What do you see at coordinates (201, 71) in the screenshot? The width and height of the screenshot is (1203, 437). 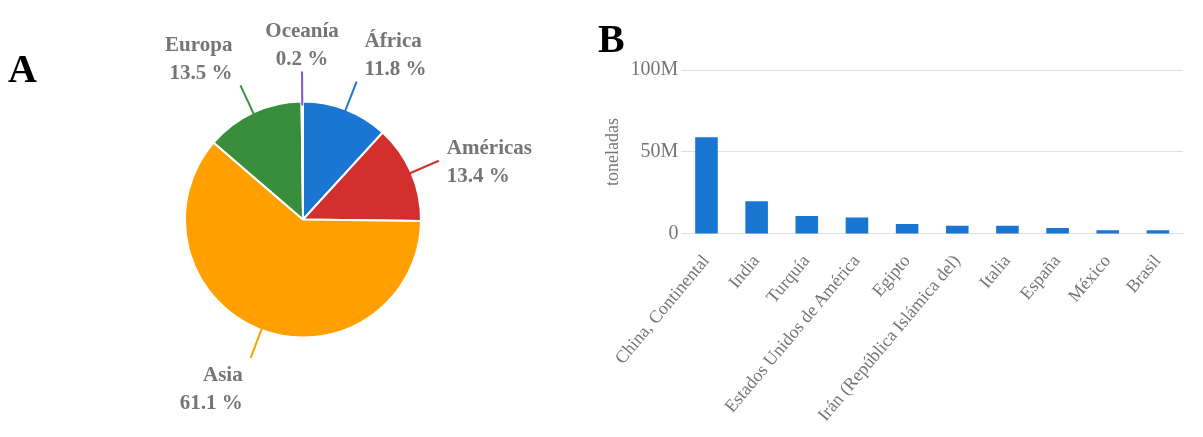 I see `data-label: 13.5 %` at bounding box center [201, 71].